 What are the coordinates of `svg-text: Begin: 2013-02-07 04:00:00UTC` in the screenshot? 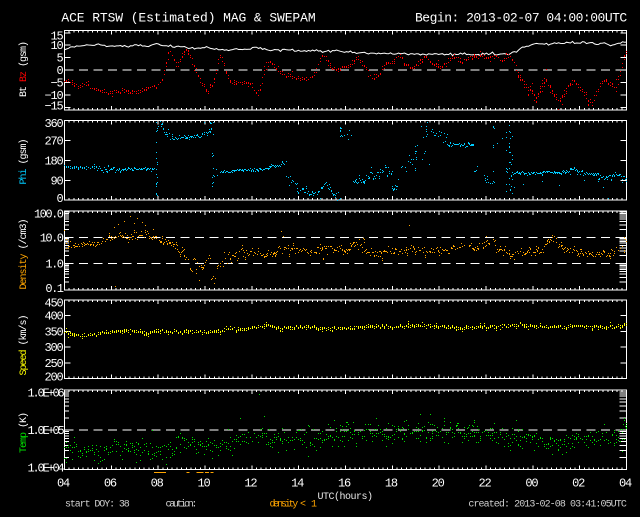 It's located at (521, 17).